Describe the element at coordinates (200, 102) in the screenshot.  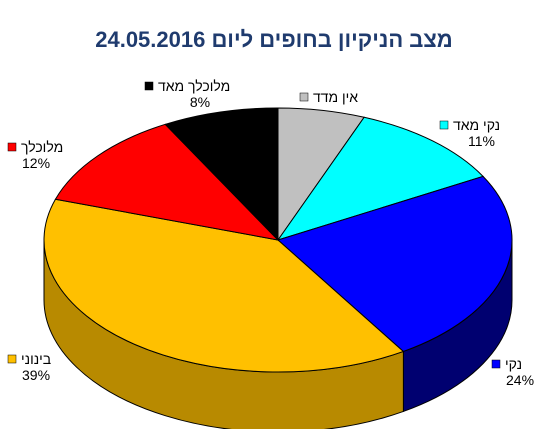
I see `slice-מלוכלך-מאד-percent: 8%` at that location.